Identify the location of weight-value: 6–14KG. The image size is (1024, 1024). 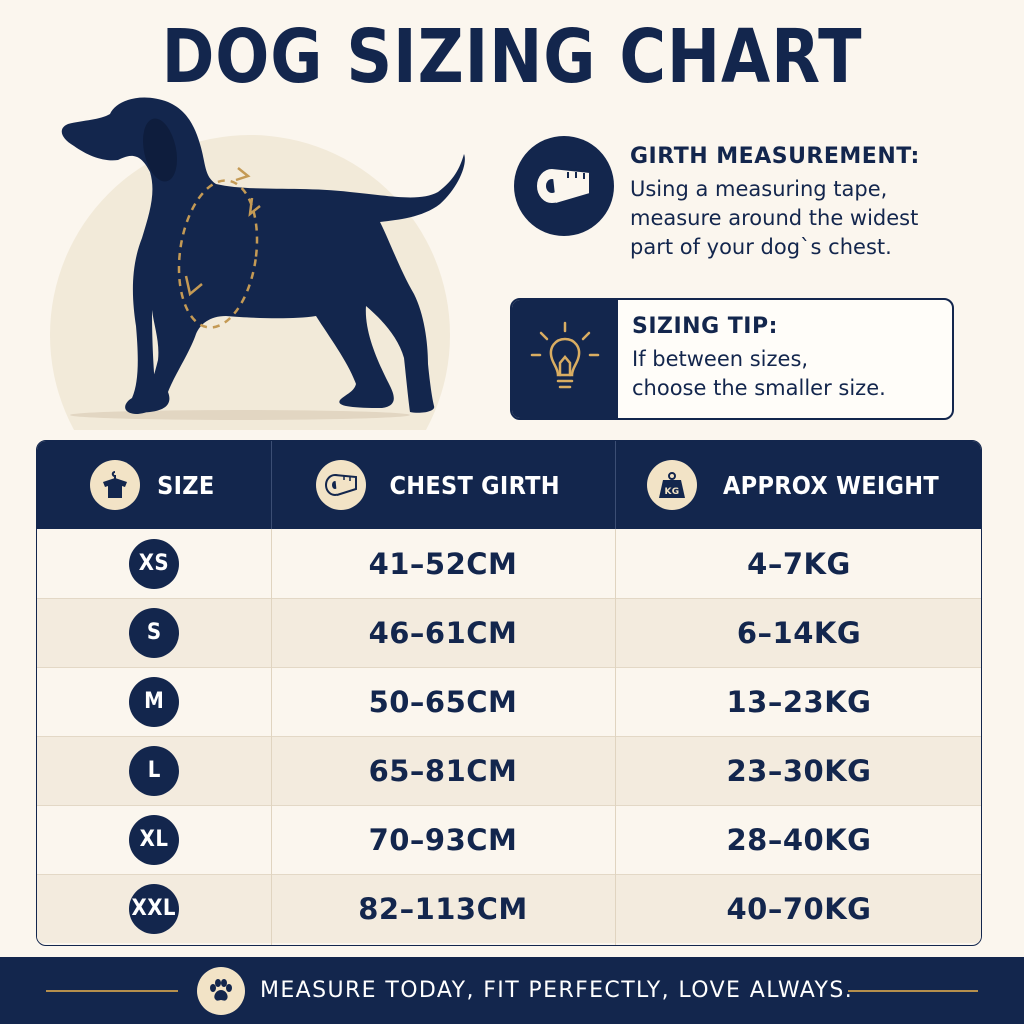
(799, 632).